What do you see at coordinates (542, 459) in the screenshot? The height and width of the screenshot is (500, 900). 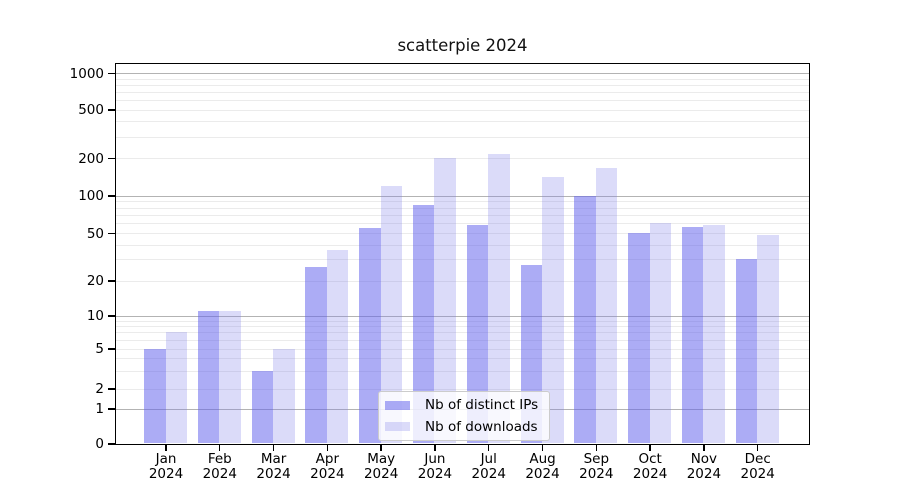 I see `x-tick-month: Aug` at bounding box center [542, 459].